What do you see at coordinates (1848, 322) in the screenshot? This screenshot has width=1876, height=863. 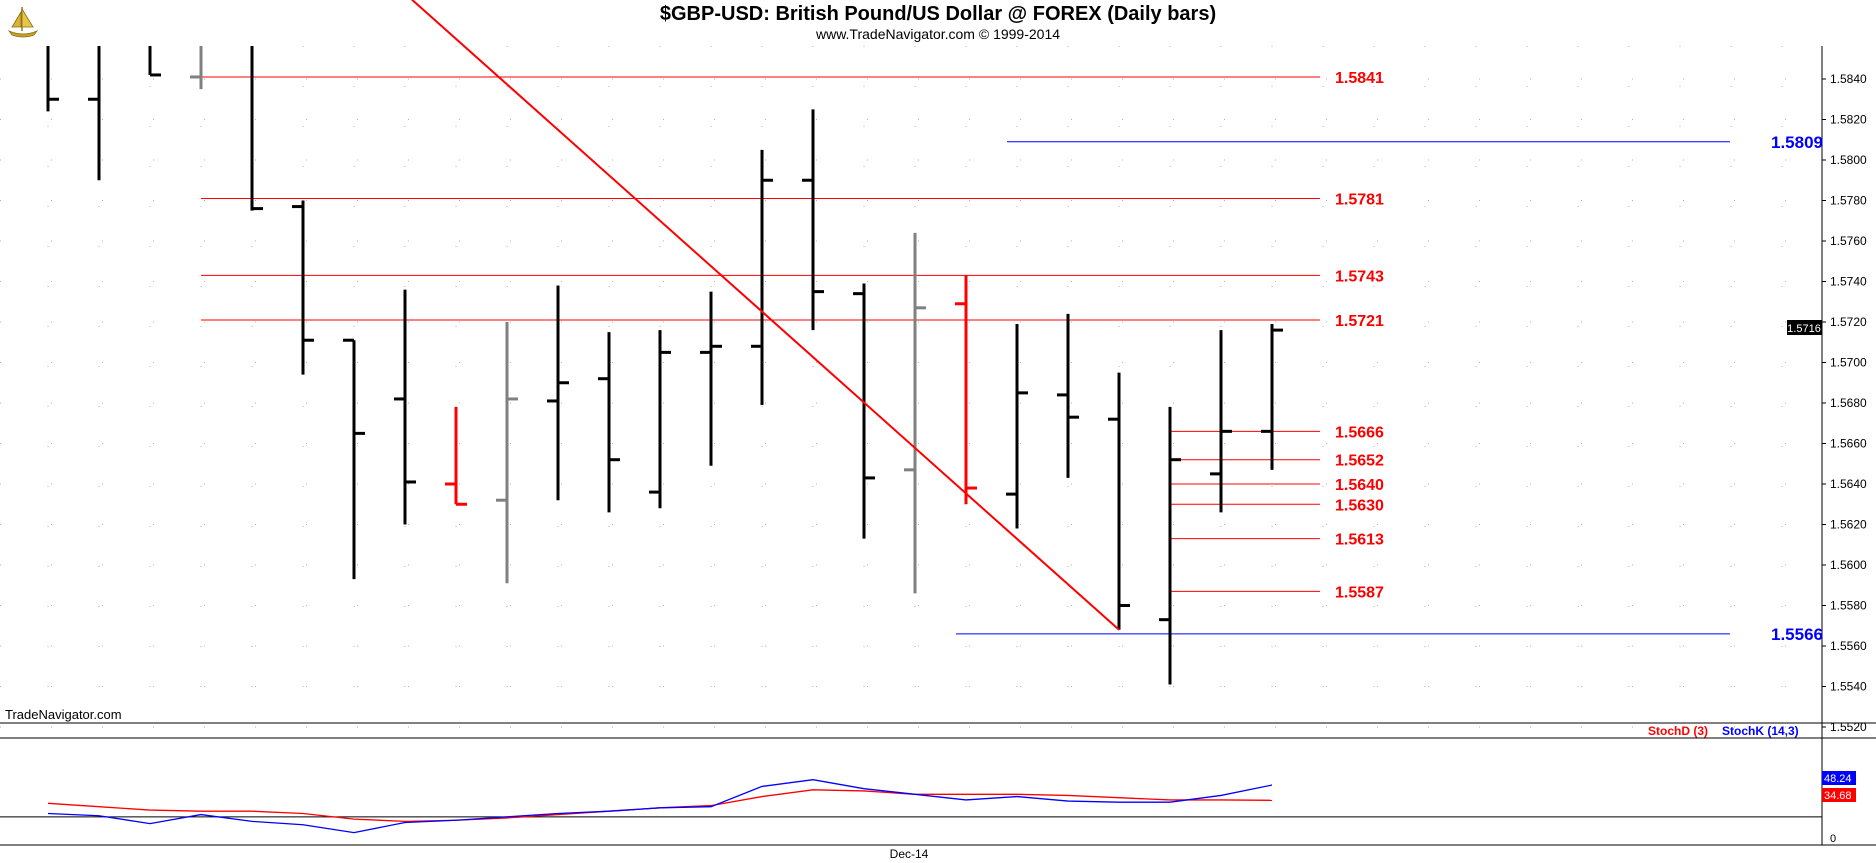 I see `price-axis-label: 1.5720` at bounding box center [1848, 322].